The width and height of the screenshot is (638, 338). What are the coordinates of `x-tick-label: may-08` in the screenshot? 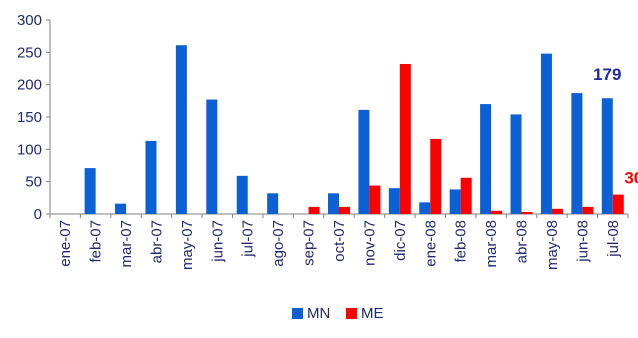 It's located at (552, 245).